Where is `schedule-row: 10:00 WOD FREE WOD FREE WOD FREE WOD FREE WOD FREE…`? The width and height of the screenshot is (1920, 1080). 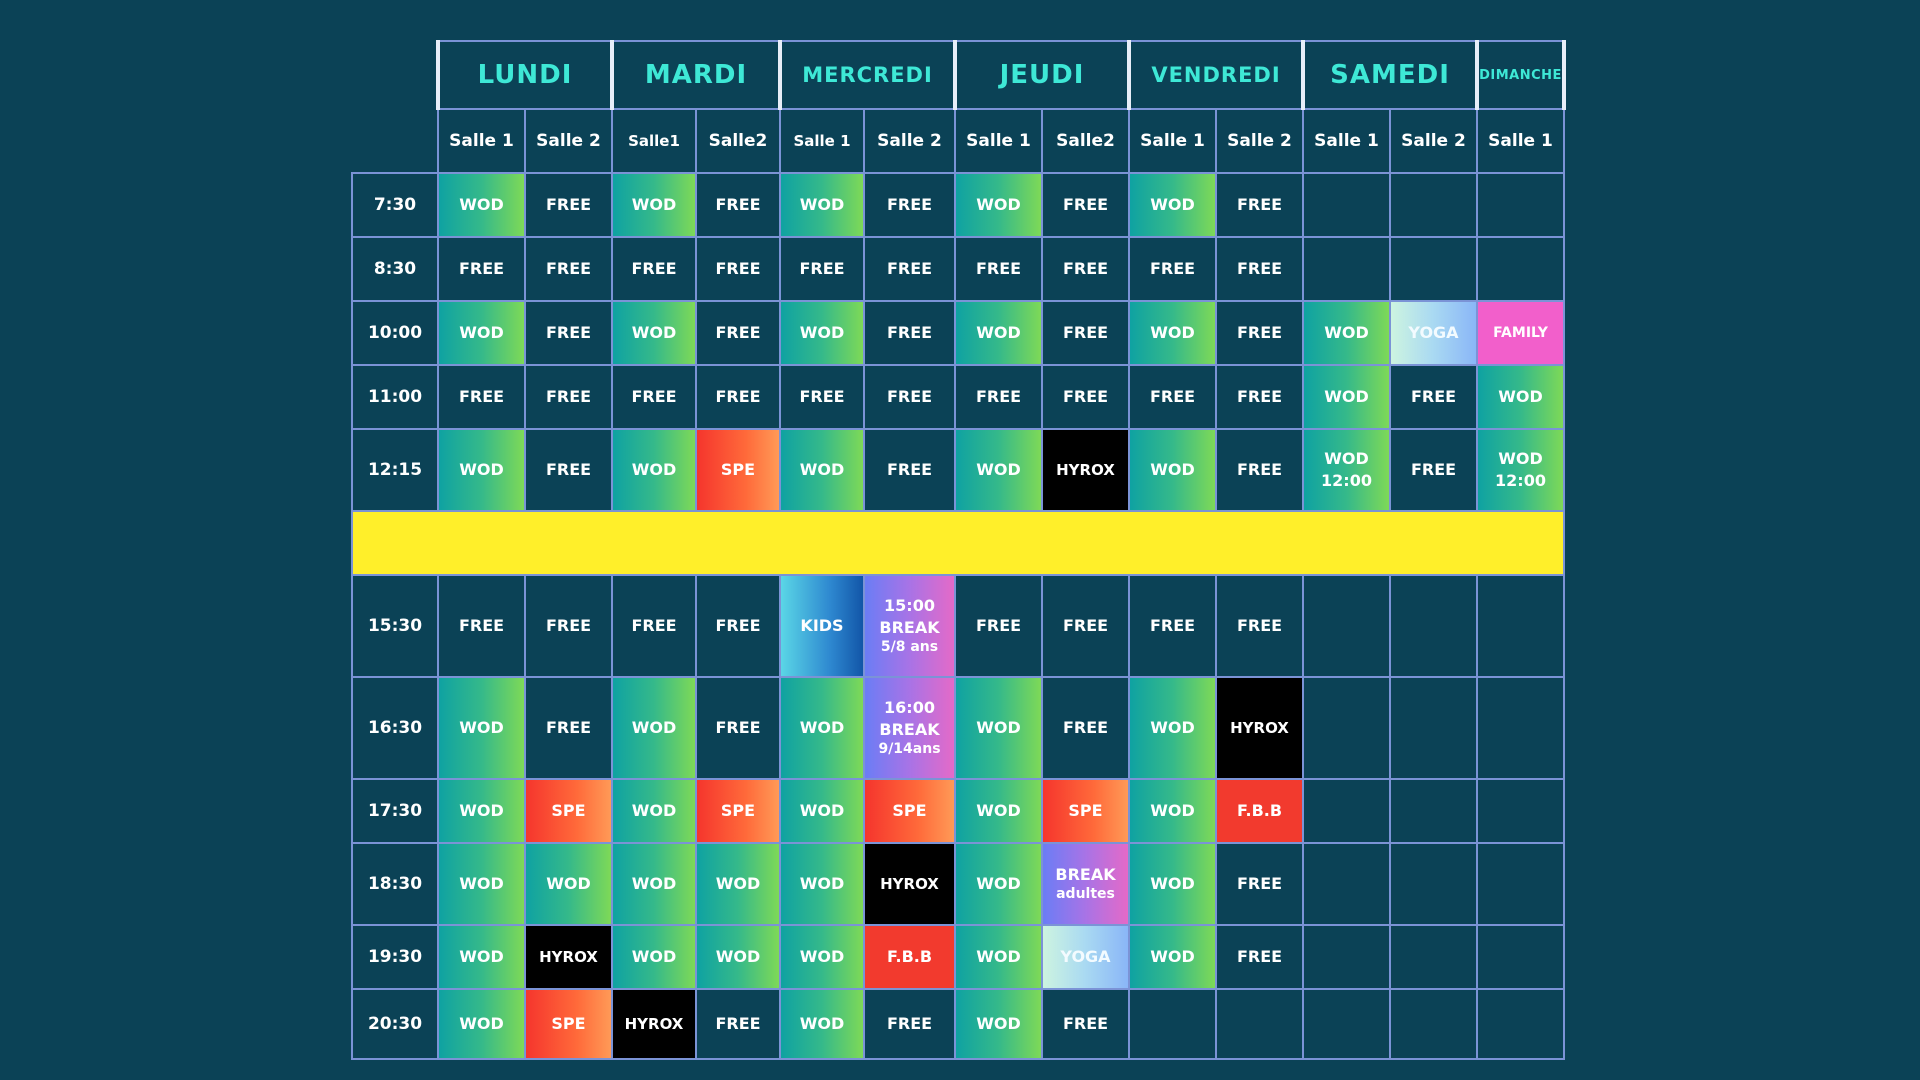
schedule-row: 10:00 WOD FREE WOD FREE WOD FREE WOD FREE WOD FREE… is located at coordinates (958, 333).